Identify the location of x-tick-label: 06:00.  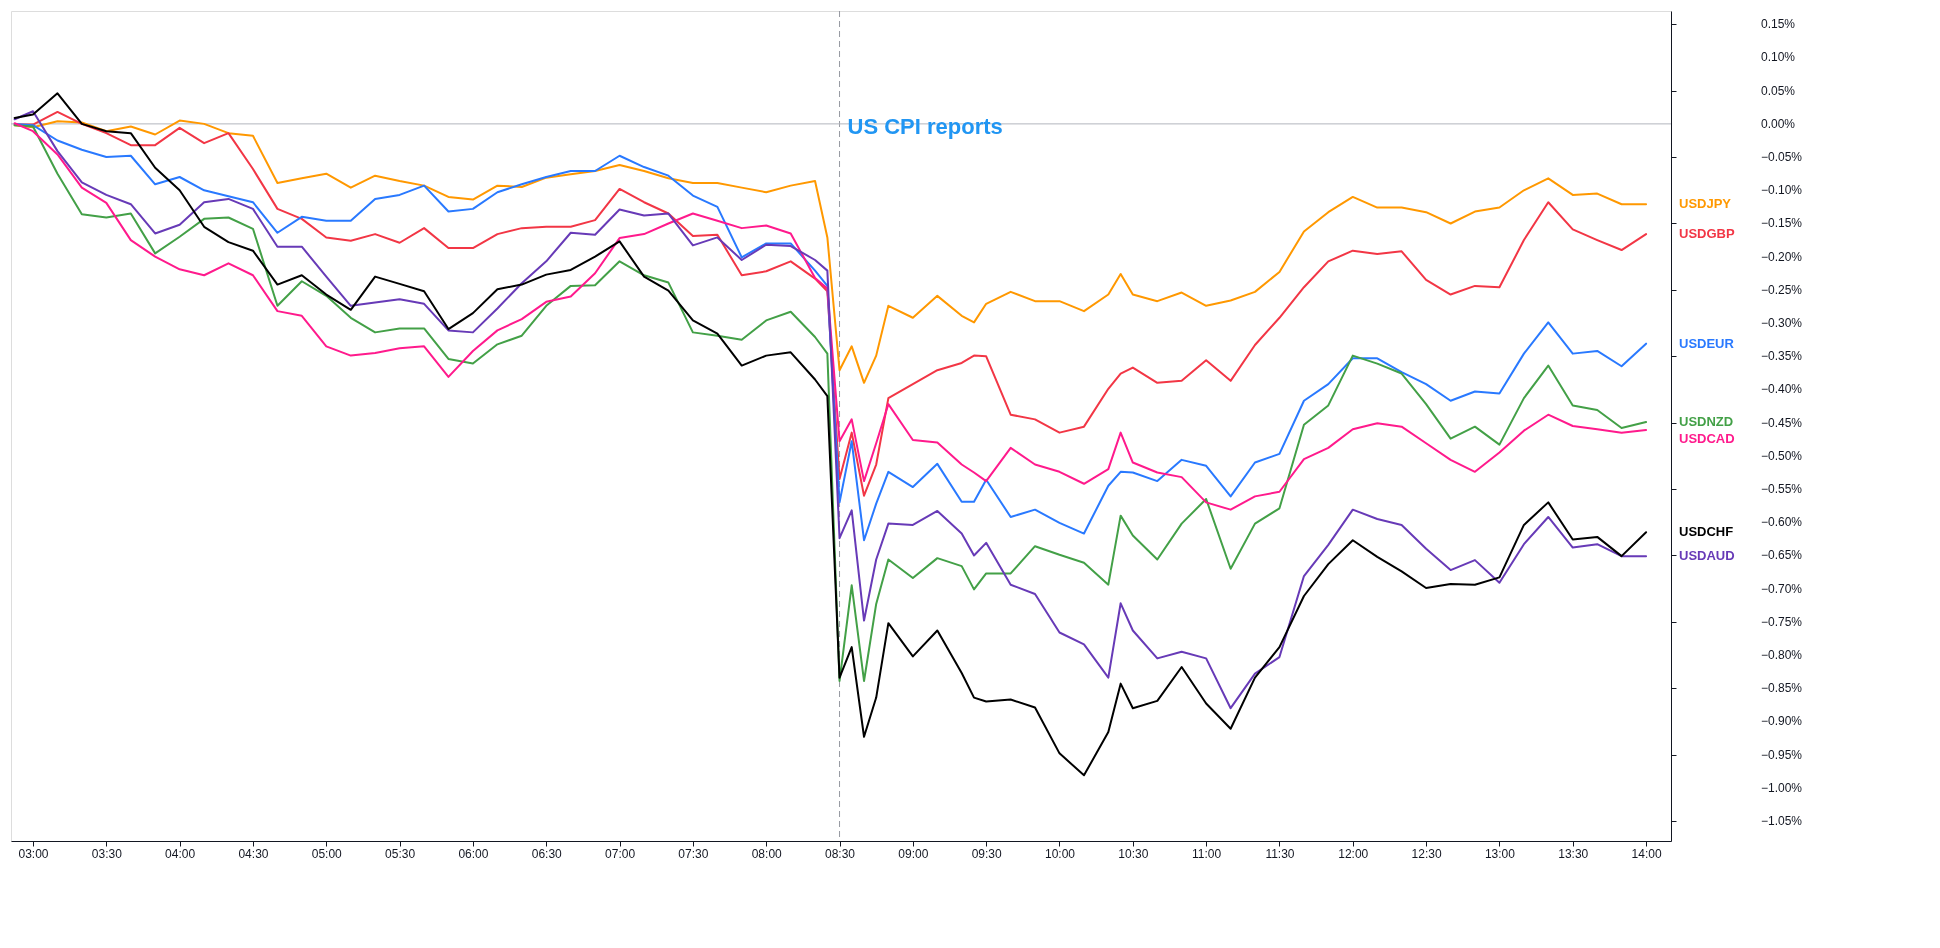
(473, 853).